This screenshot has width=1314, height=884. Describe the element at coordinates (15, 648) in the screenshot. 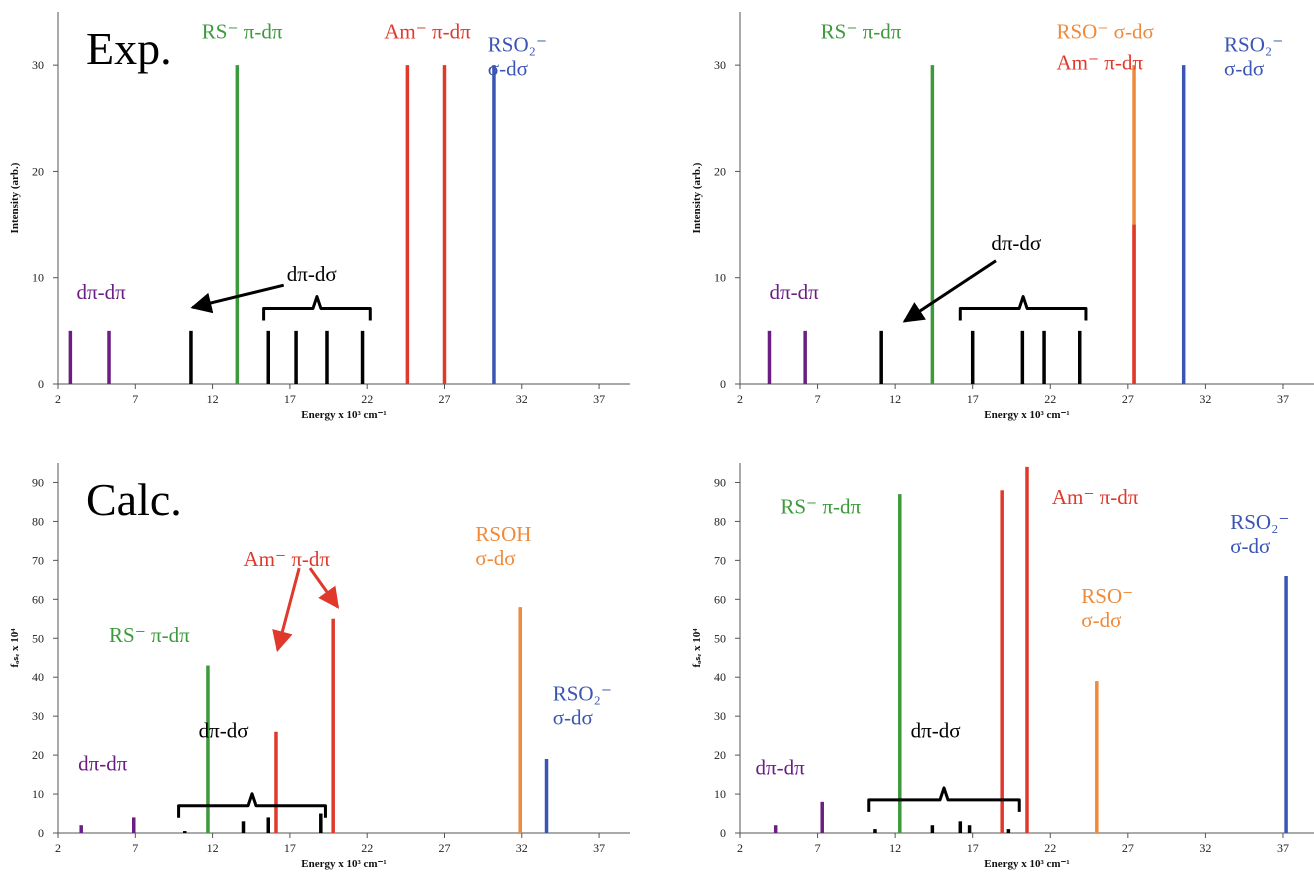

I see `y-axis-title: fₒₛₑ x 10⁴` at that location.